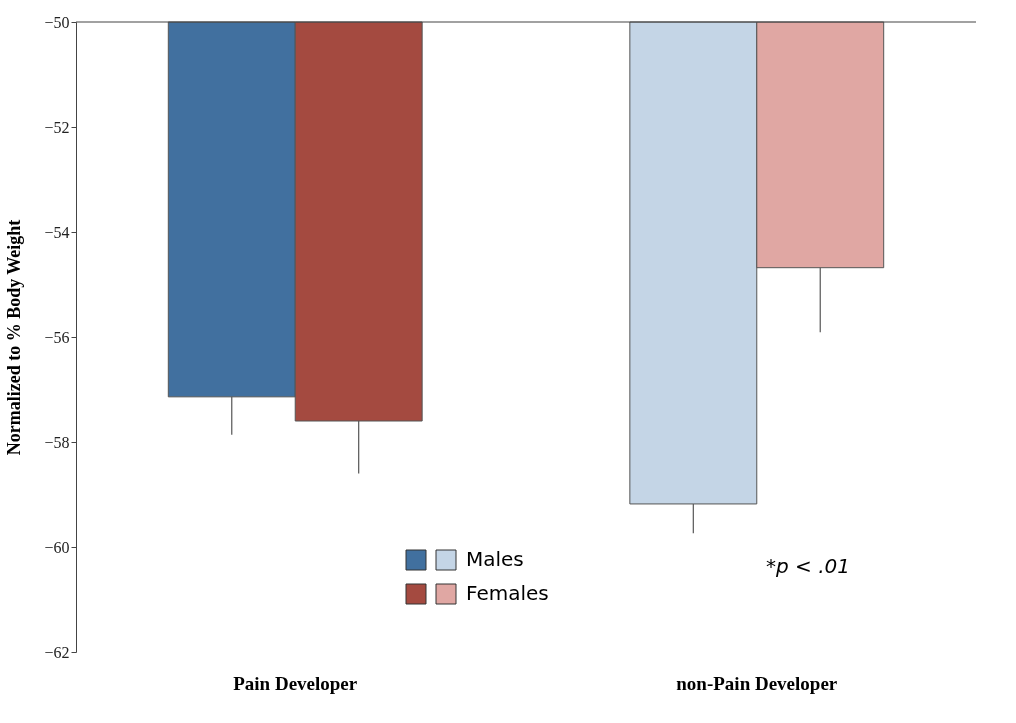  I want to click on y-tick-label: −62, so click(57, 652).